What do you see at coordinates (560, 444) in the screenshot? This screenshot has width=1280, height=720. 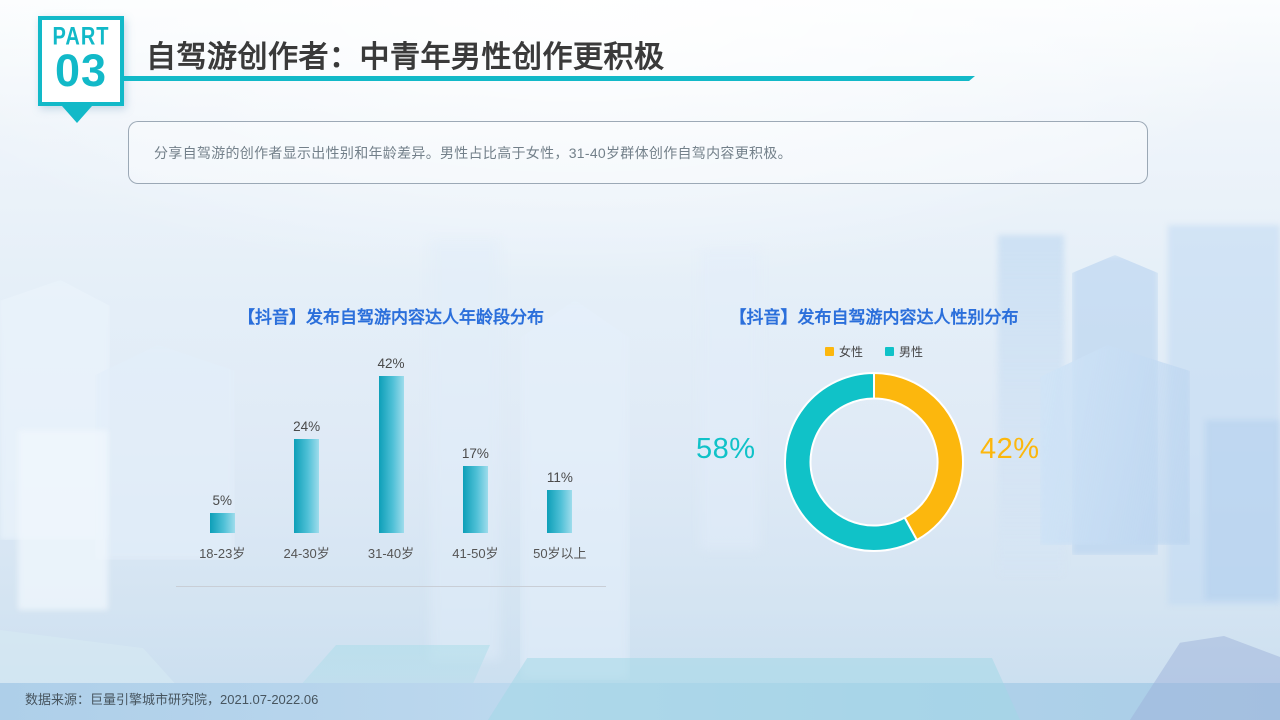 I see `bar-column: 11%` at bounding box center [560, 444].